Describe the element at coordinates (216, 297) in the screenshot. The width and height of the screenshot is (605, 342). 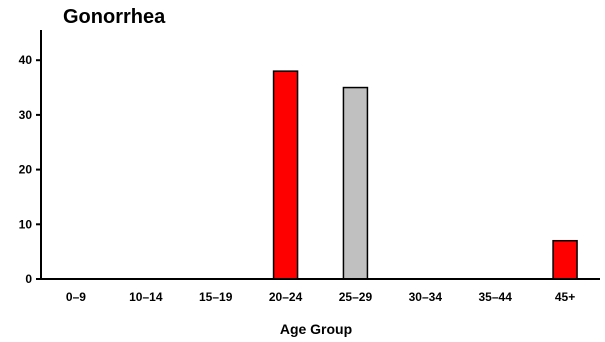
I see `x-tick-label-2: 15–19` at that location.